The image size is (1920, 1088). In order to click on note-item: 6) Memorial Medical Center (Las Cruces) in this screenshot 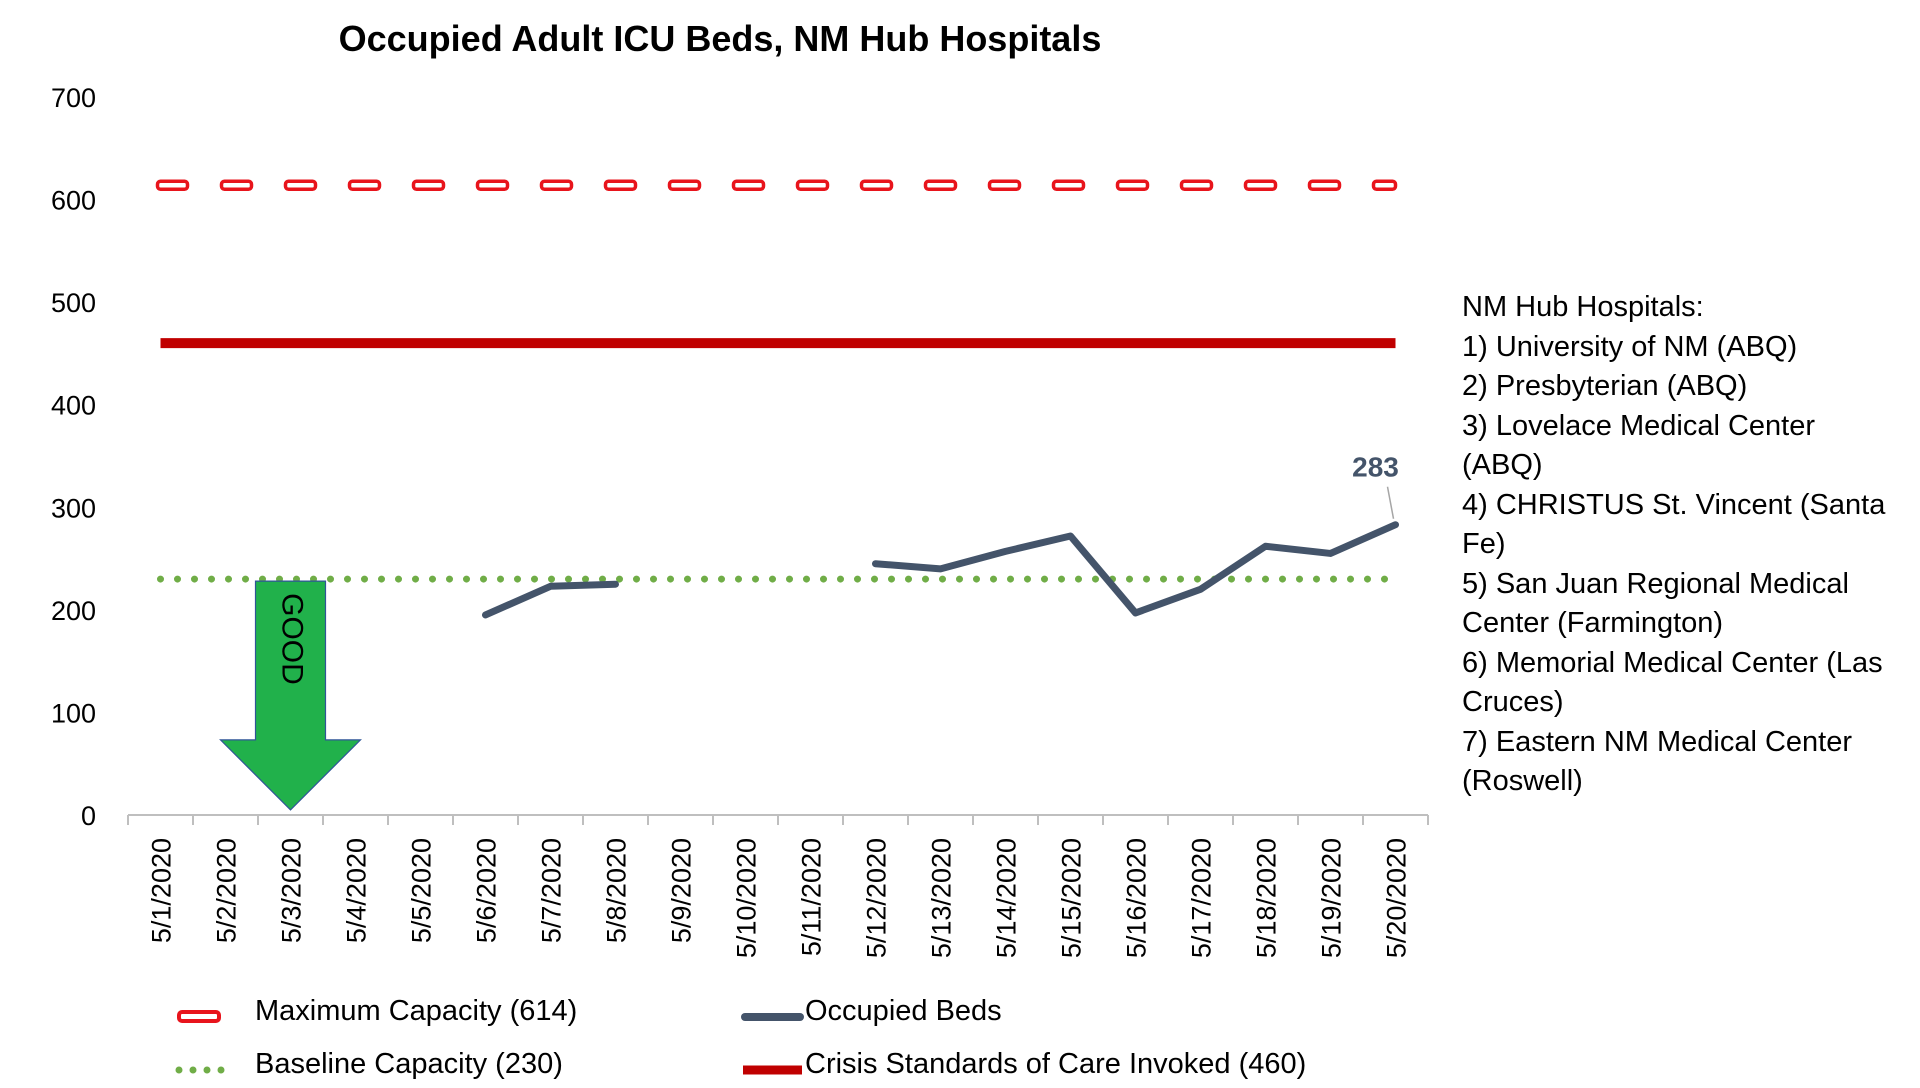, I will do `click(1682, 683)`.